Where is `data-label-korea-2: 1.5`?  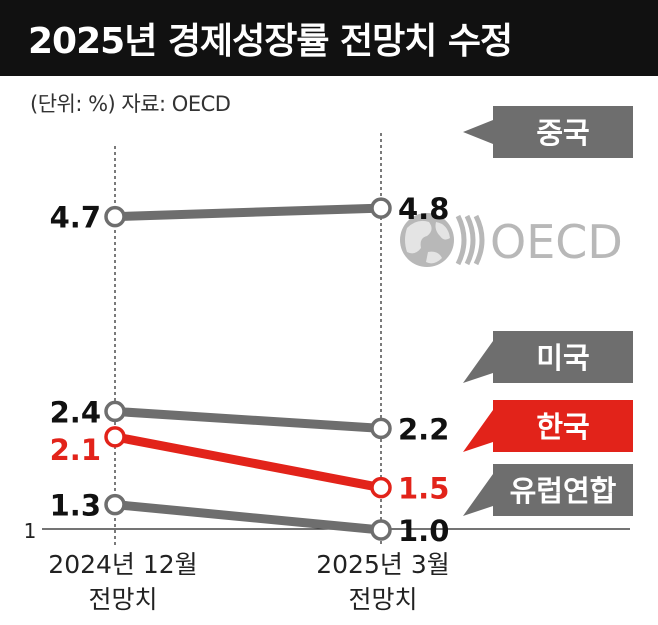 data-label-korea-2: 1.5 is located at coordinates (423, 489).